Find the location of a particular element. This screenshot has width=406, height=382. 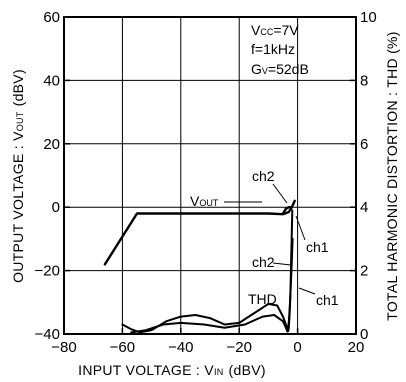

y-right-tick-label: 2 is located at coordinates (364, 271).